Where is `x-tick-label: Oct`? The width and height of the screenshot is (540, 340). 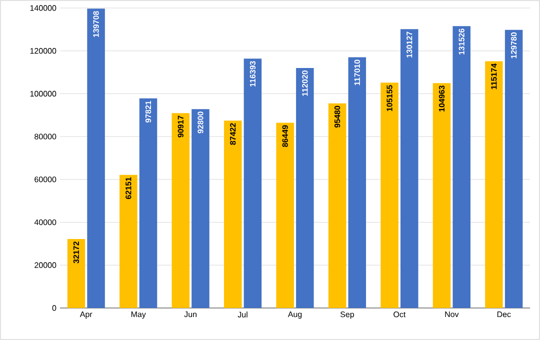
x-tick-label: Oct is located at coordinates (400, 315).